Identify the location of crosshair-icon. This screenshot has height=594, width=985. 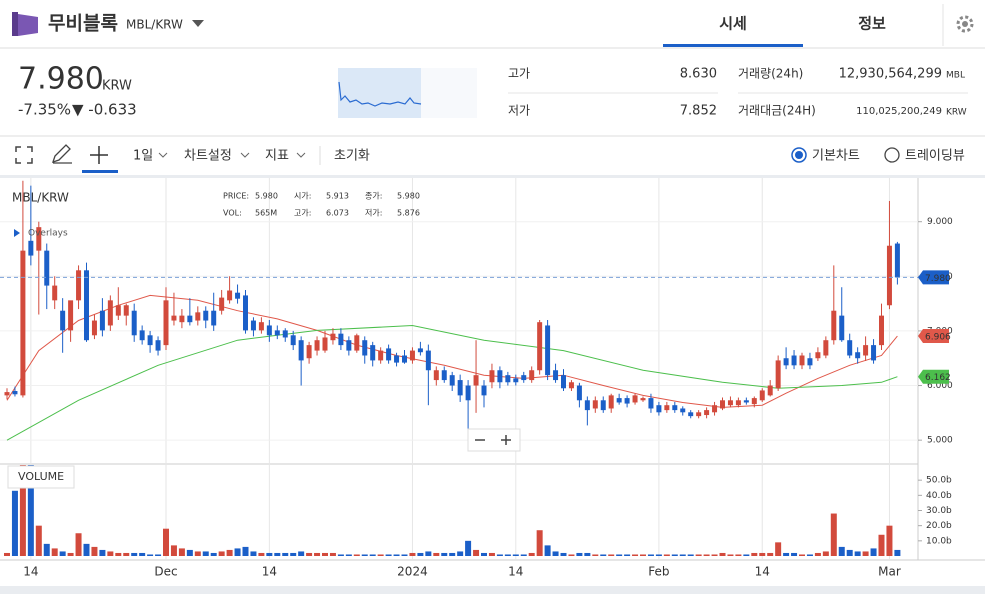
(99, 155).